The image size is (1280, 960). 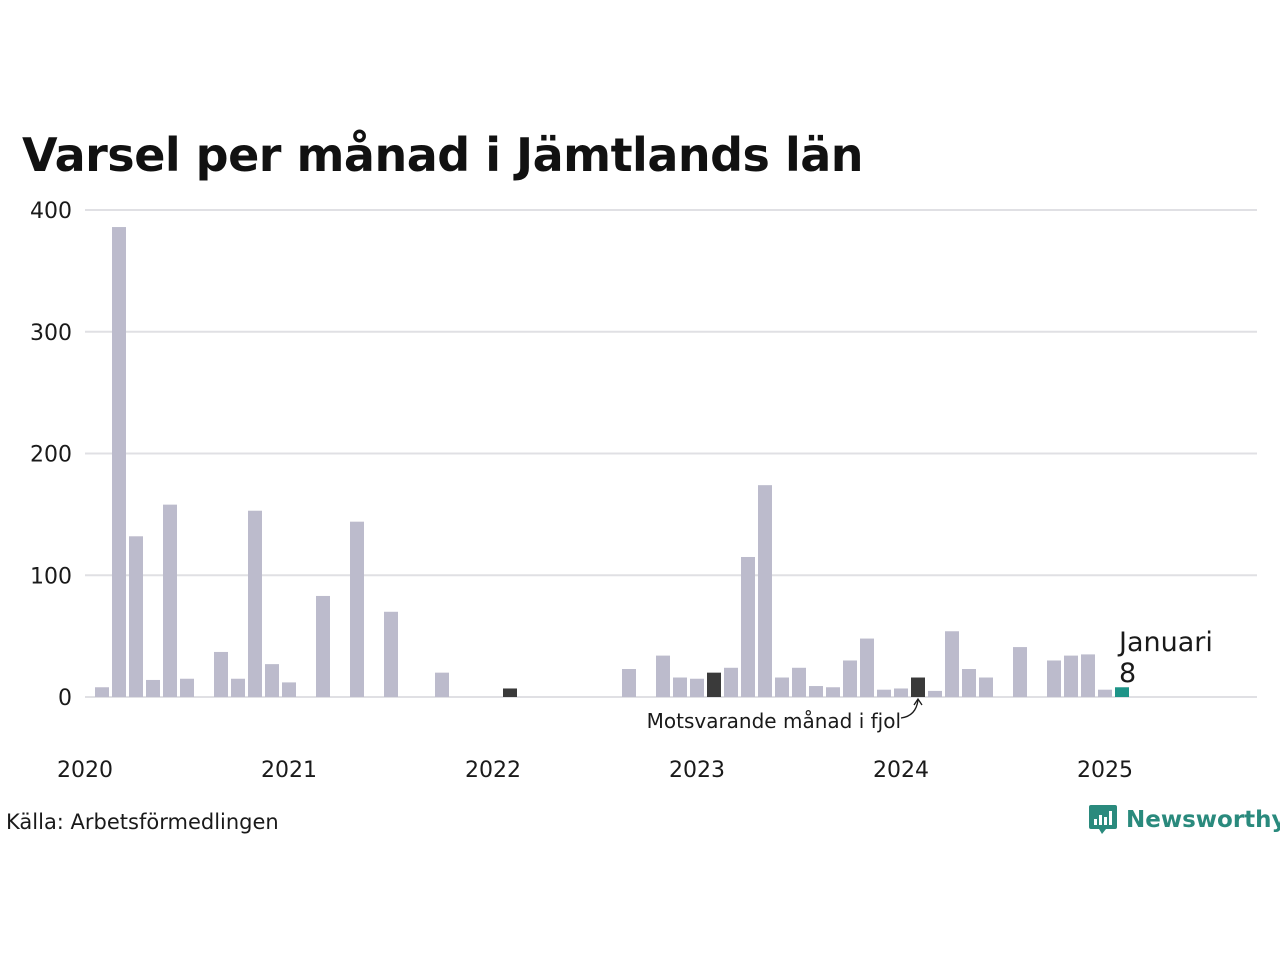 What do you see at coordinates (697, 770) in the screenshot?
I see `x-tick-label: 2023` at bounding box center [697, 770].